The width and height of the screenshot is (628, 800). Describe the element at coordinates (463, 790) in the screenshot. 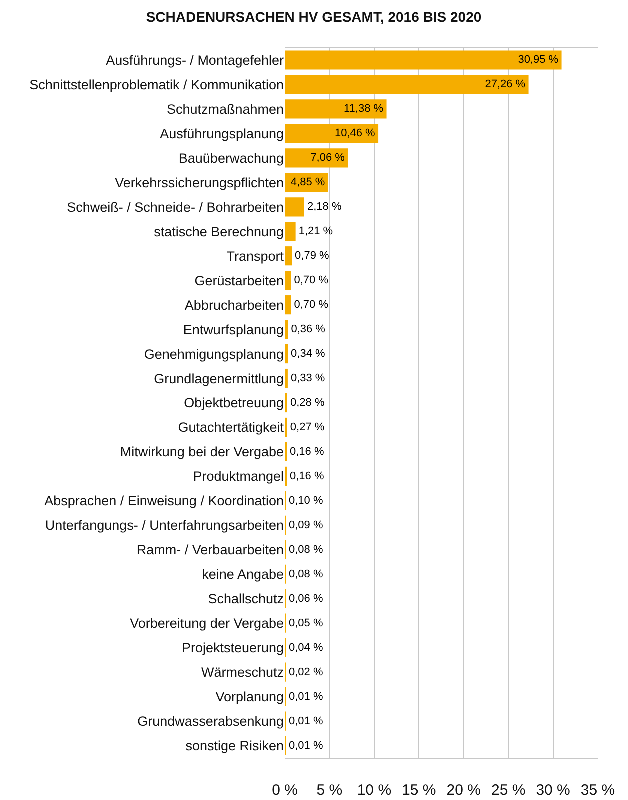

I see `x-tick-label: 20 %` at that location.